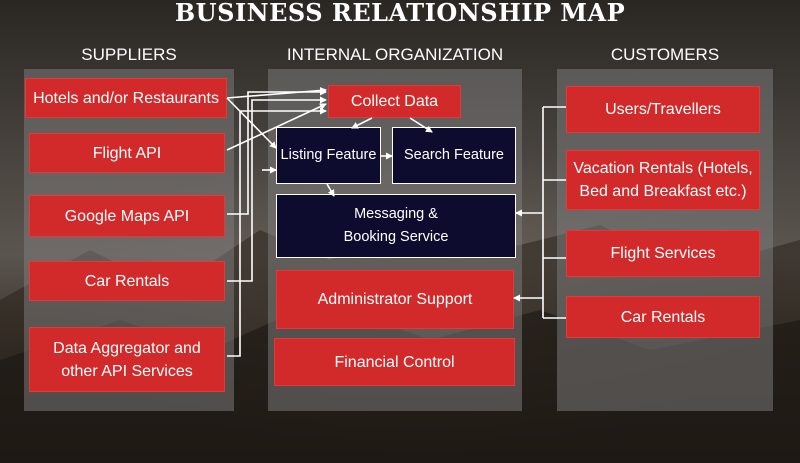 The width and height of the screenshot is (800, 463). Describe the element at coordinates (127, 216) in the screenshot. I see `supplier-google-maps-api: Google Maps API` at that location.